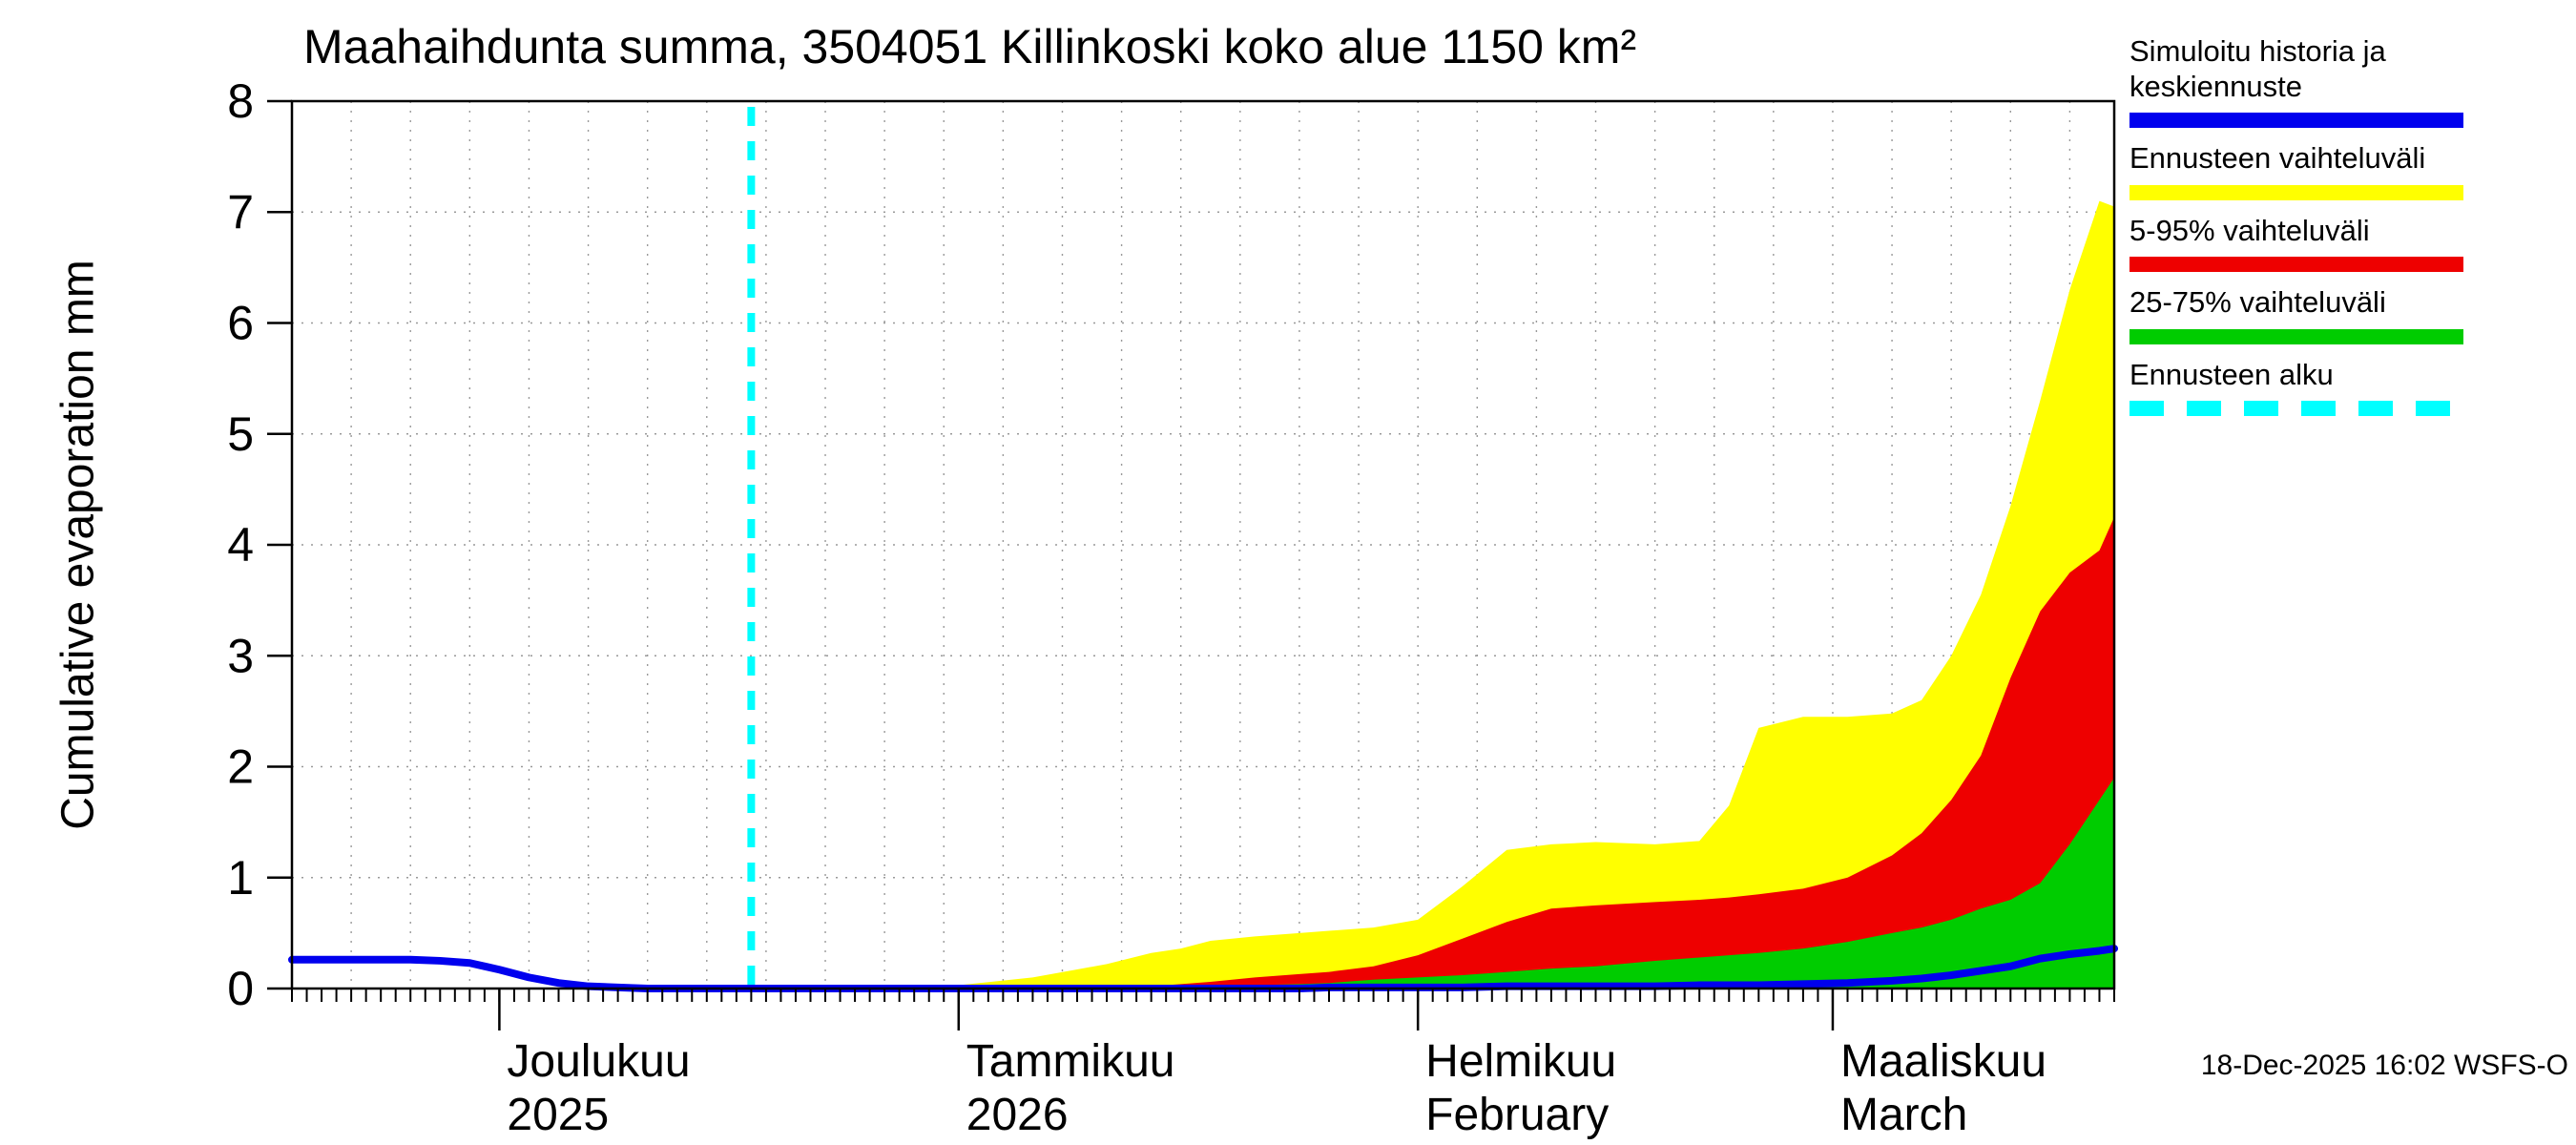  What do you see at coordinates (240, 767) in the screenshot?
I see `svg-text: 2` at bounding box center [240, 767].